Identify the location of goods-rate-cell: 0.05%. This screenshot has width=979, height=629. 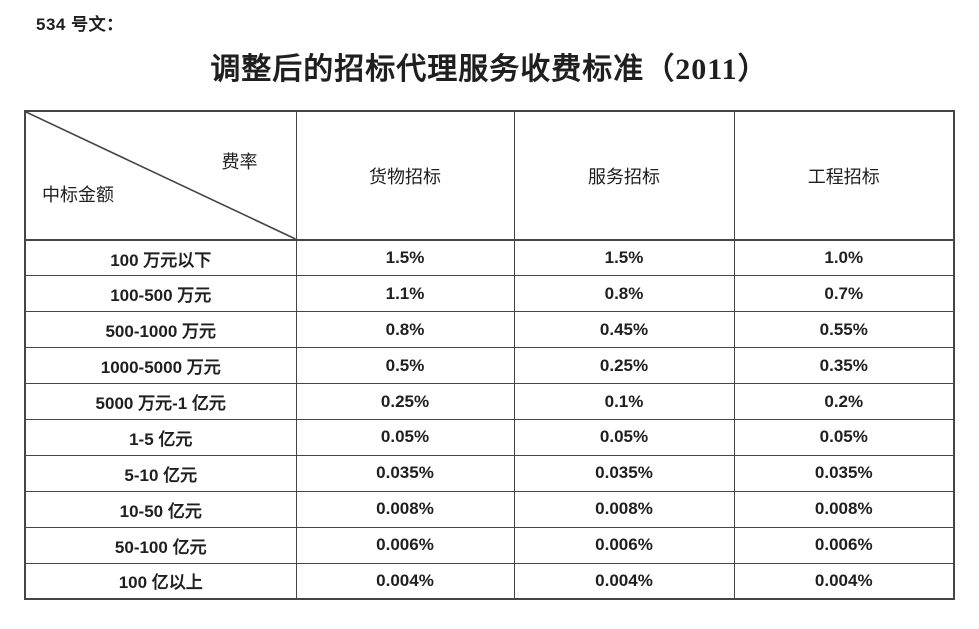
(405, 437).